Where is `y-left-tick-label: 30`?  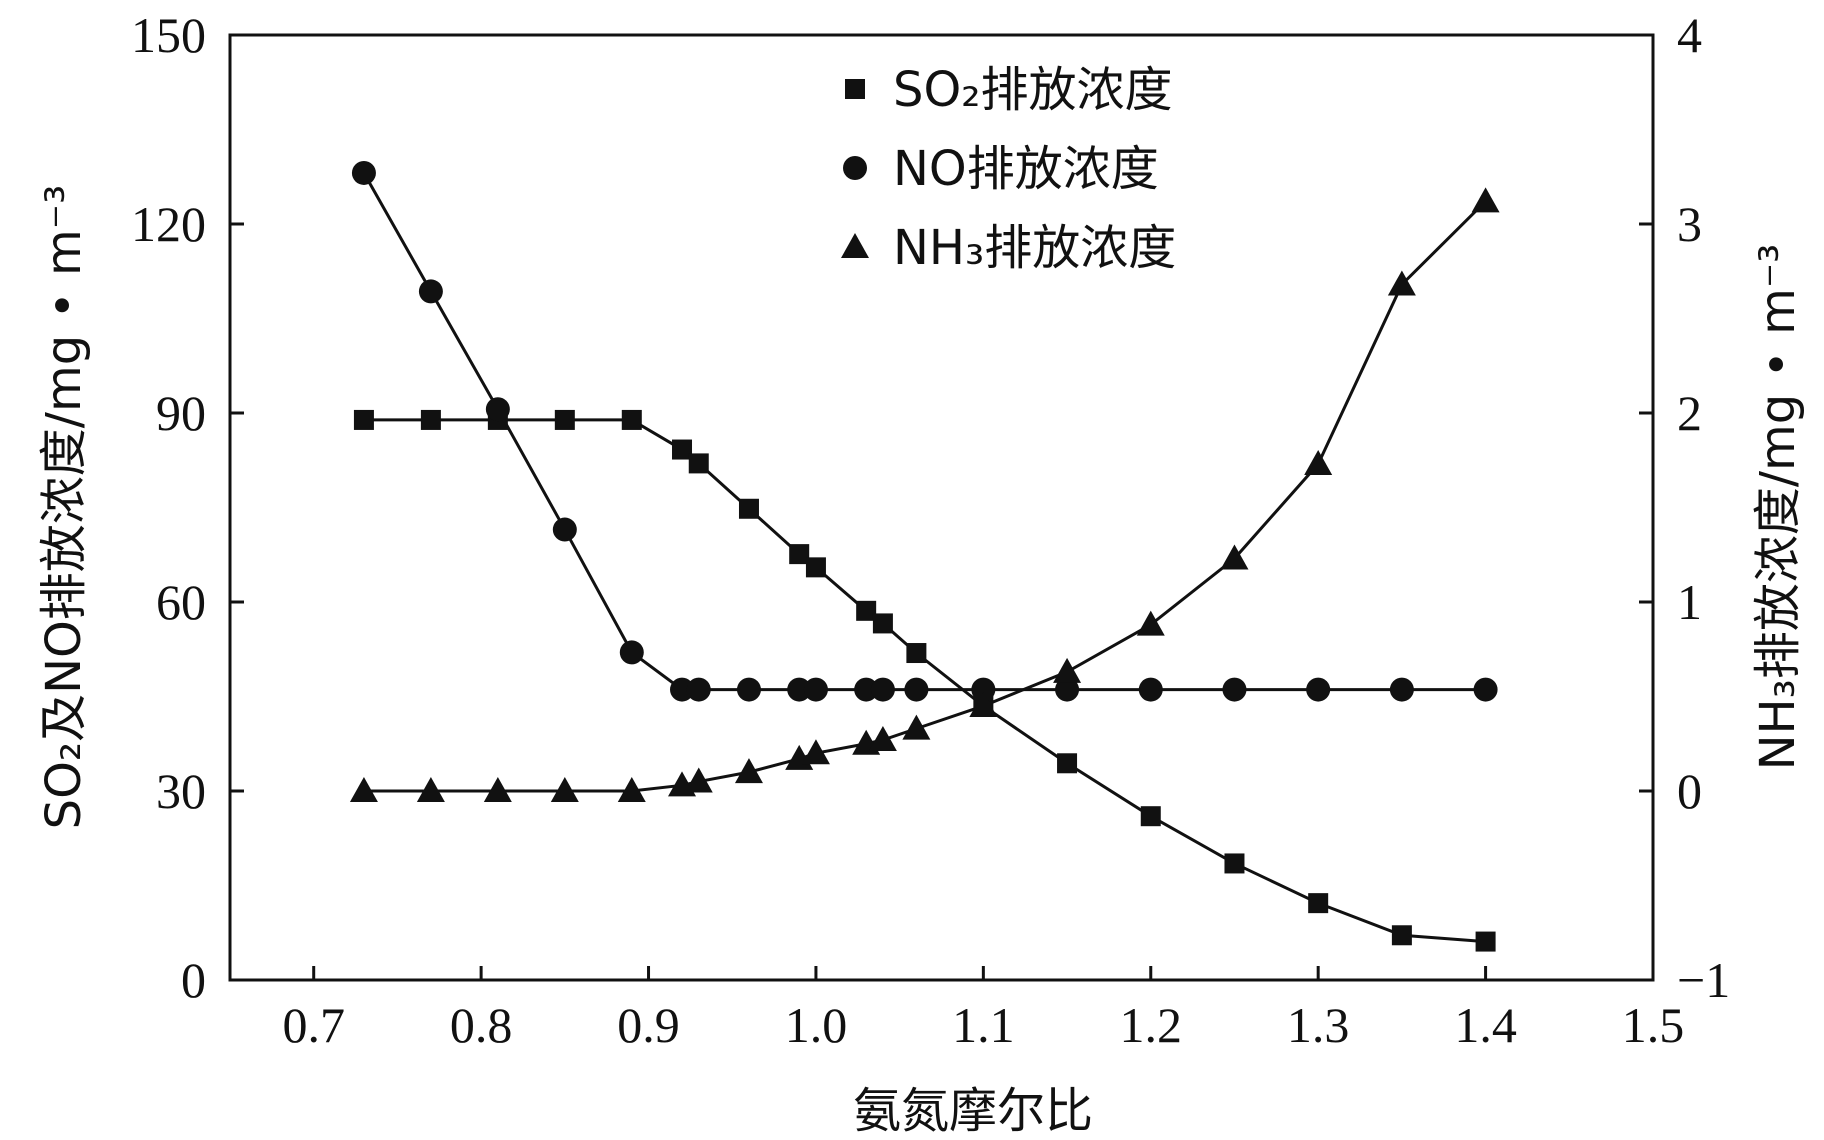
y-left-tick-label: 30 is located at coordinates (181, 791).